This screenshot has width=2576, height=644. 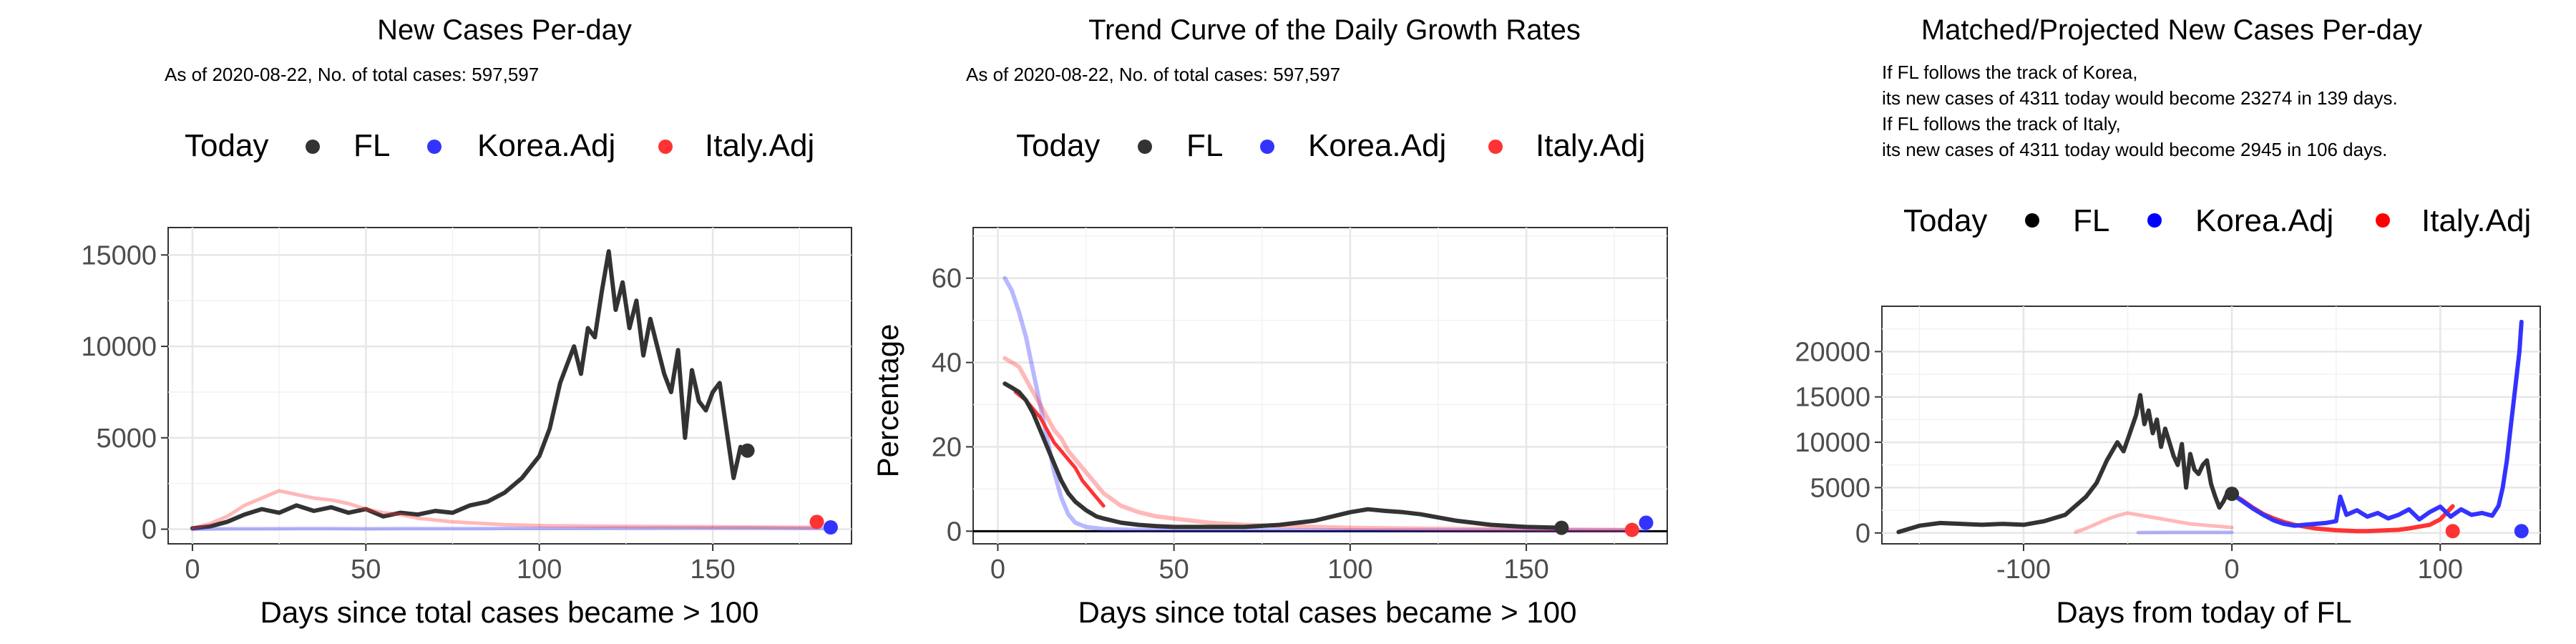 What do you see at coordinates (947, 447) in the screenshot?
I see `y-tick-label: 20` at bounding box center [947, 447].